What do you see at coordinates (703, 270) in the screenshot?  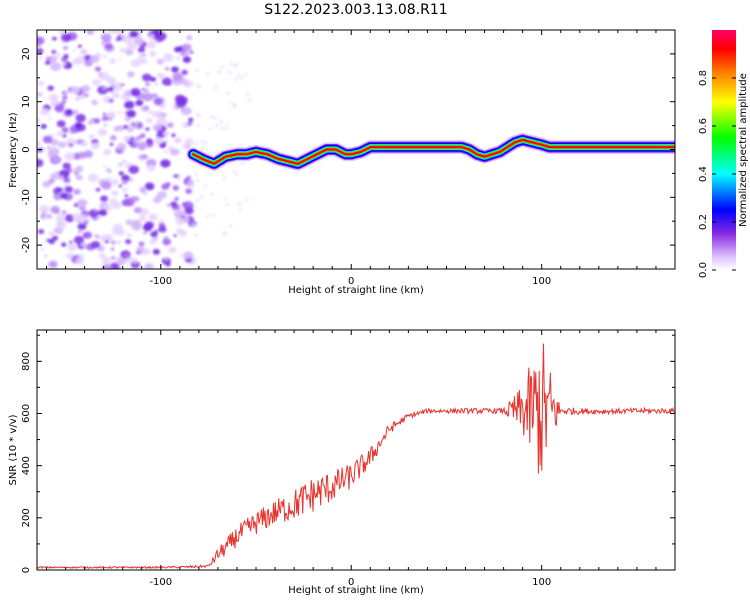 I see `colorbar-tick-label: 0.0` at bounding box center [703, 270].